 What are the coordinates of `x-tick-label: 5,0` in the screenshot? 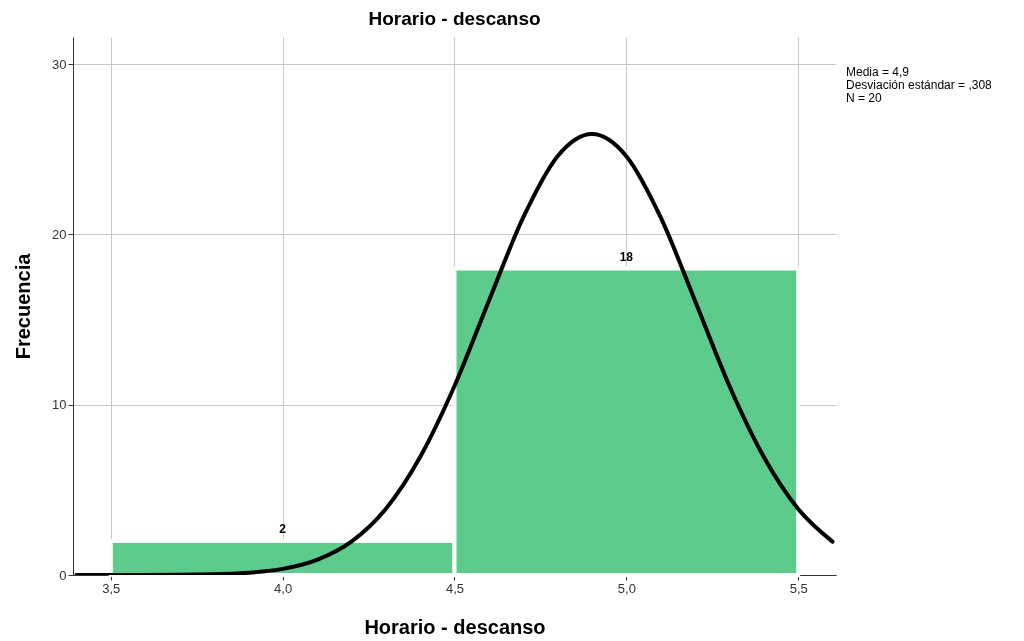 It's located at (626, 588).